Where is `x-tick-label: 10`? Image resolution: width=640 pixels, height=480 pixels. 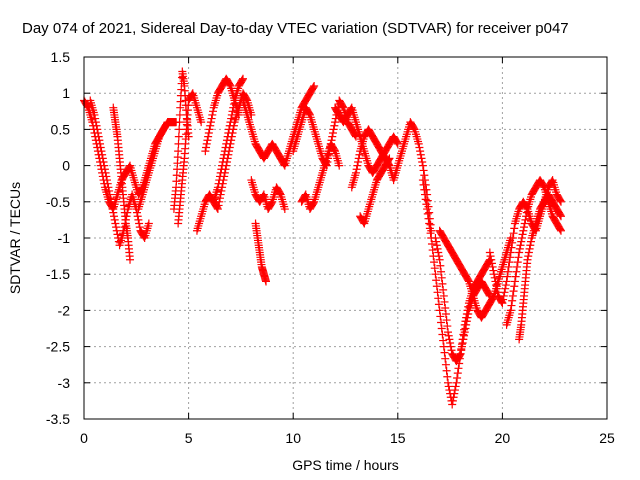
x-tick-label: 10 is located at coordinates (293, 438).